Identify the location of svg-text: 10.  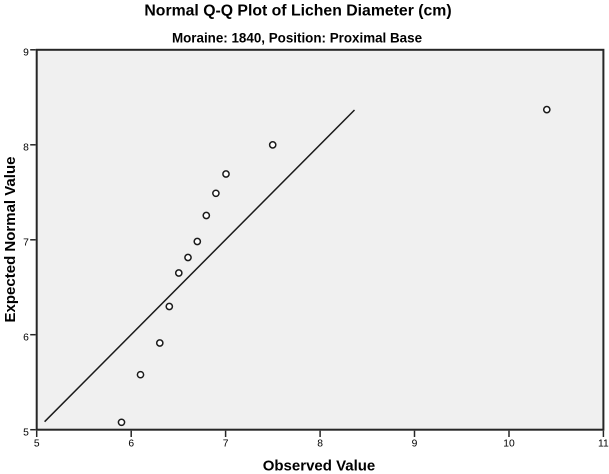
(509, 444).